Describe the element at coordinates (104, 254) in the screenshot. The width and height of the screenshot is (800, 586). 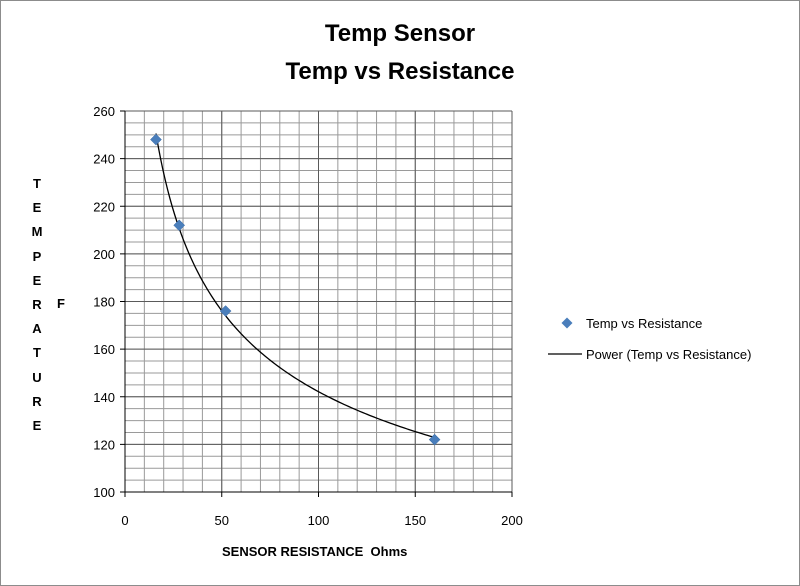
I see `y-tick-label: 200` at that location.